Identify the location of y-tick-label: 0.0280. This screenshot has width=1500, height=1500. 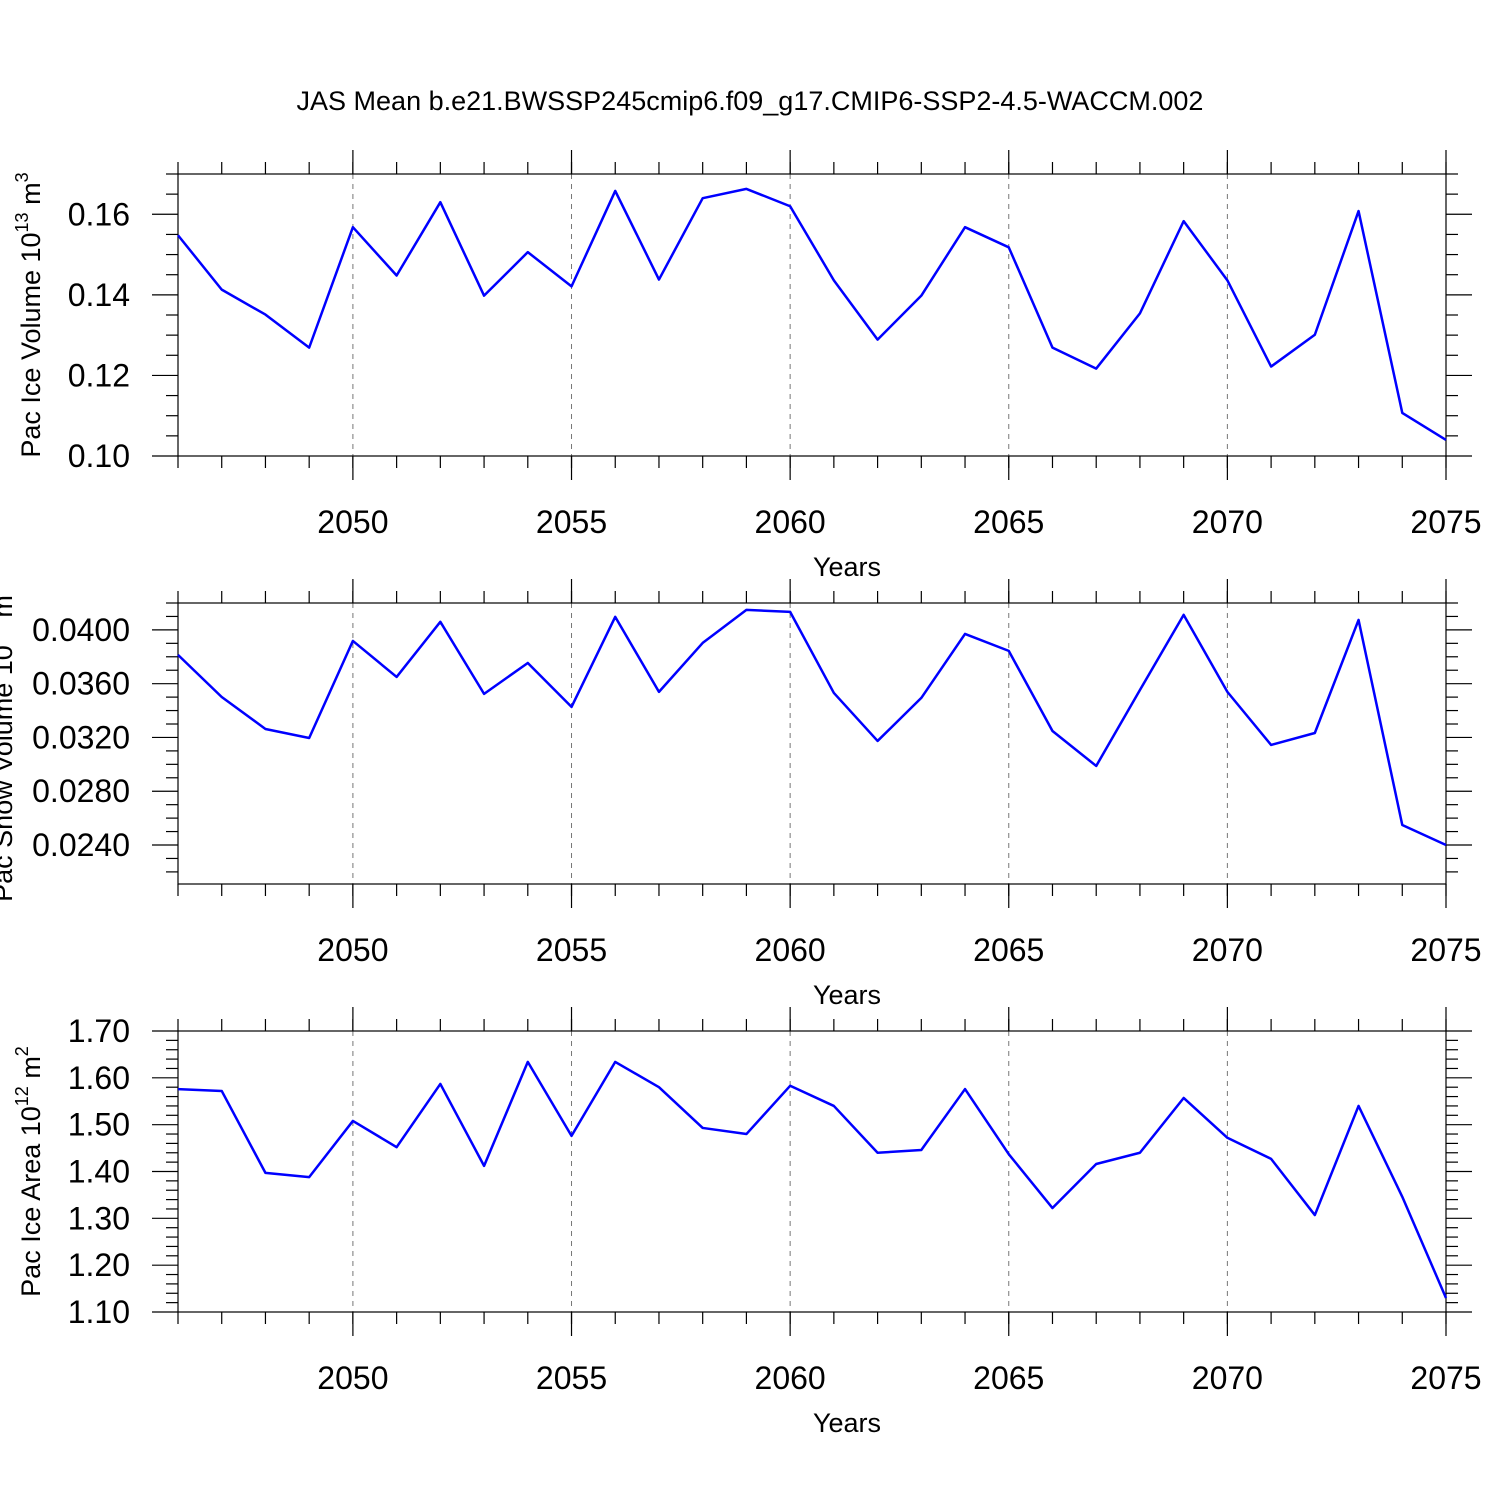
(81, 791).